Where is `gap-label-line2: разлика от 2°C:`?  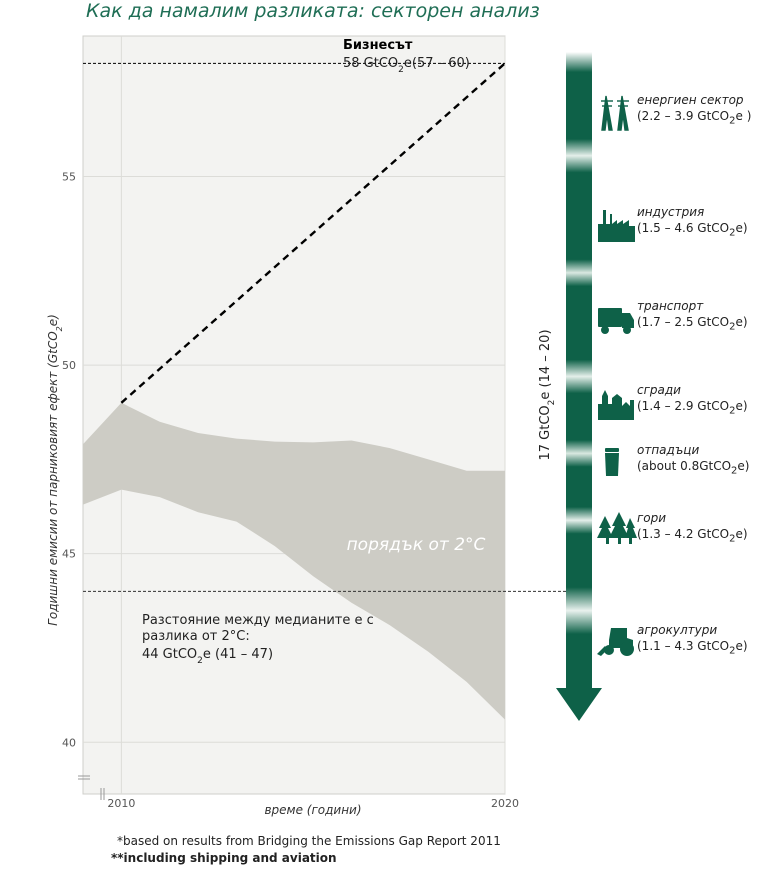 gap-label-line2: разлика от 2°C: is located at coordinates (196, 636).